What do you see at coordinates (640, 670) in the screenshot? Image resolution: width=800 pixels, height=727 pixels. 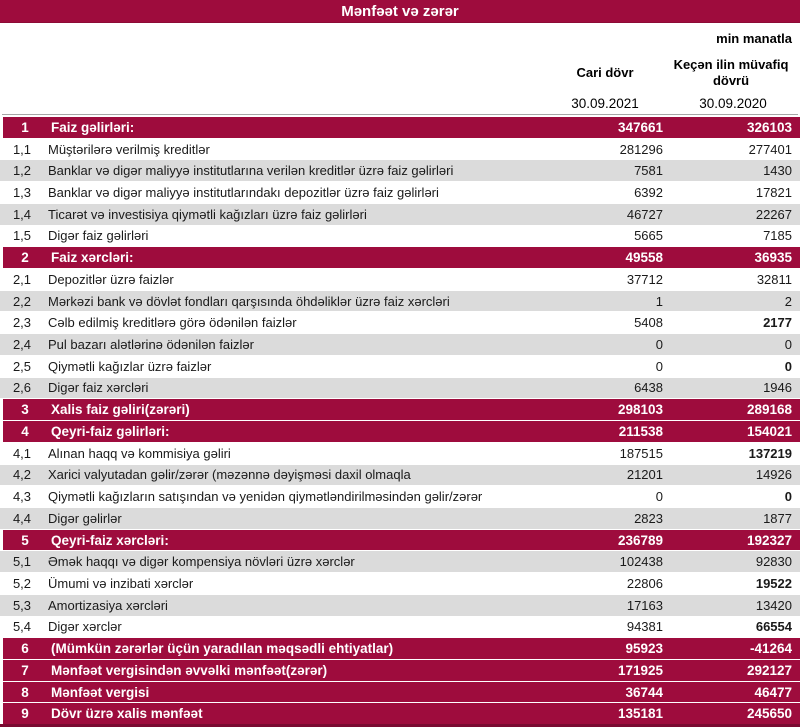 I see `row-value-current: 171925` at bounding box center [640, 670].